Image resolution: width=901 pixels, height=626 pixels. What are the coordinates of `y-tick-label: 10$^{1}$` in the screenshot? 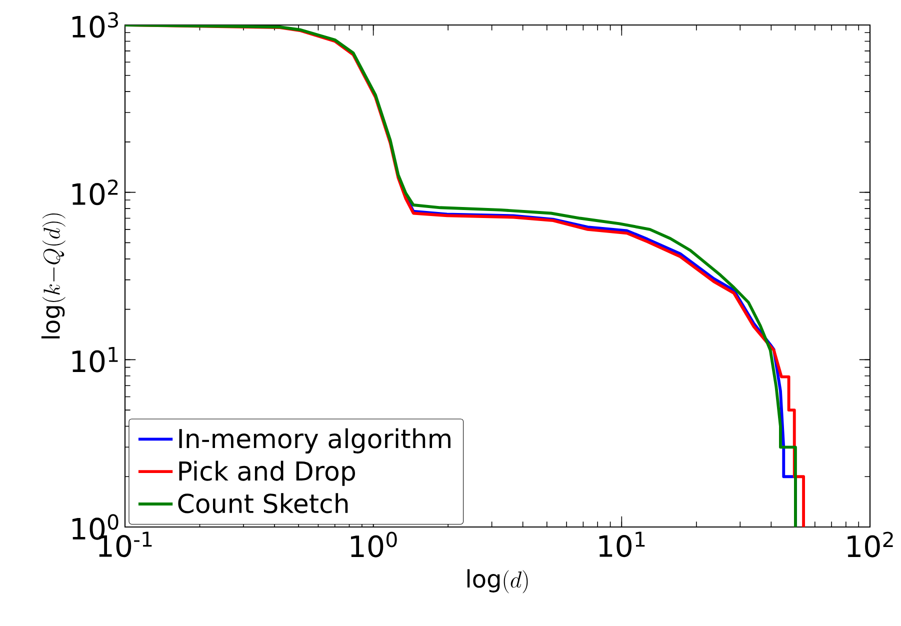 It's located at (95, 359).